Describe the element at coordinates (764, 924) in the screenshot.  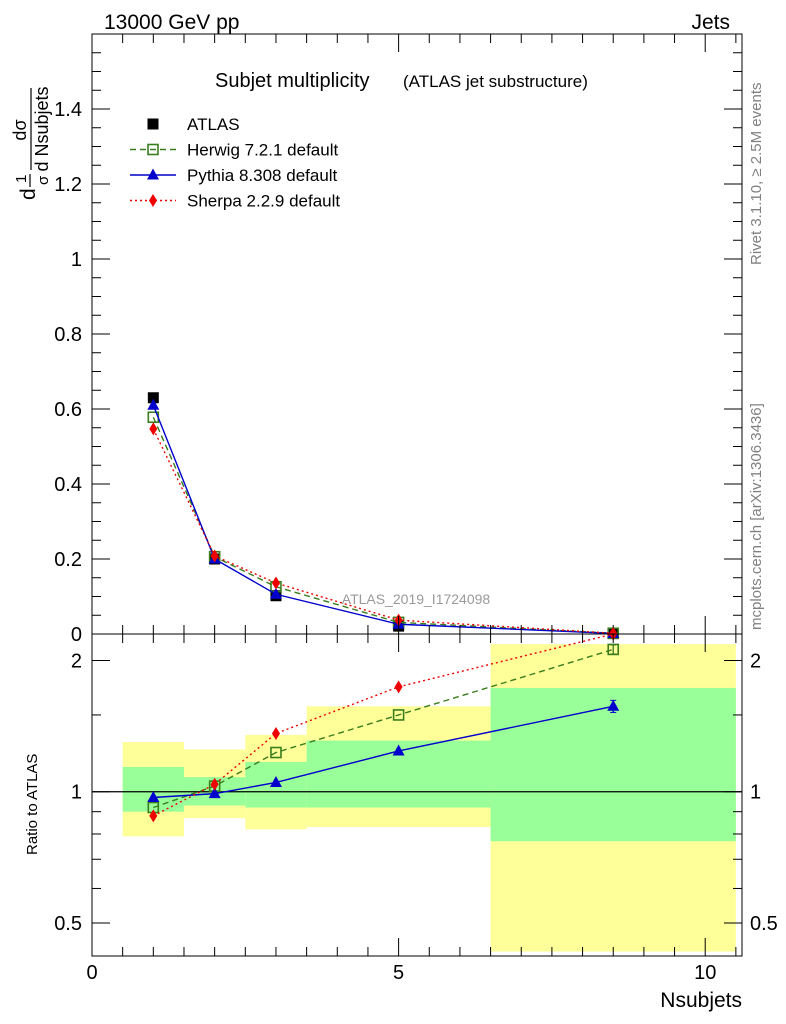
I see `ratio-ytick-label-right: 0.5` at that location.